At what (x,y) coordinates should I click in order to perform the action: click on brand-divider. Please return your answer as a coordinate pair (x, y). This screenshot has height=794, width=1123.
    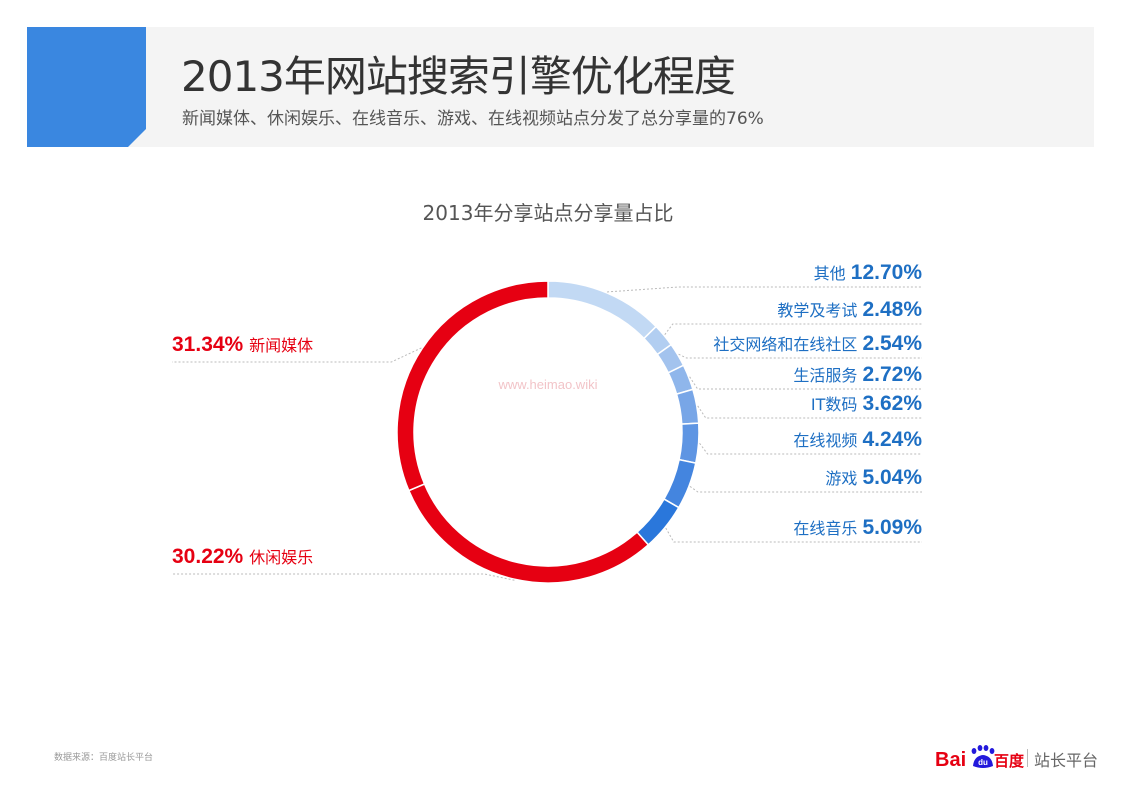
    Looking at the image, I should click on (1027, 758).